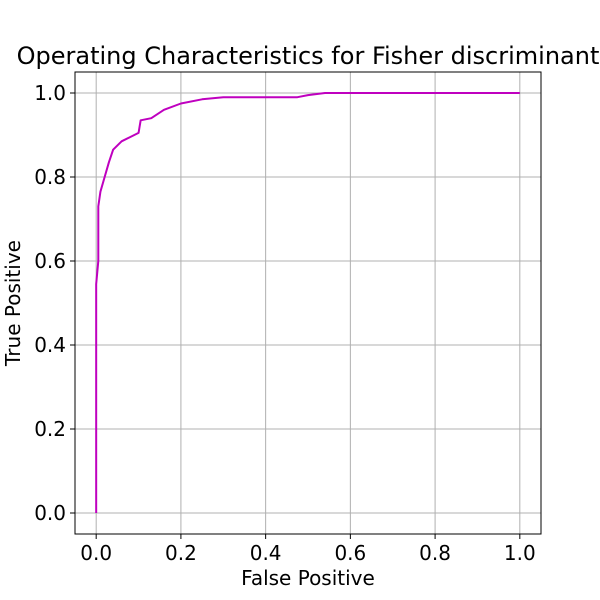 Image resolution: width=600 pixels, height=600 pixels. I want to click on y-tick-label: 0.8, so click(50, 177).